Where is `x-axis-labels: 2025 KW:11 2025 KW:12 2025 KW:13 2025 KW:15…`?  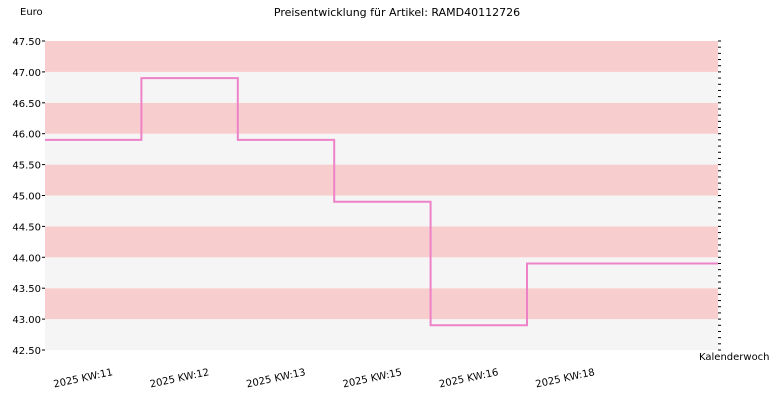 x-axis-labels: 2025 KW:11 2025 KW:12 2025 KW:13 2025 KW:15… is located at coordinates (324, 378).